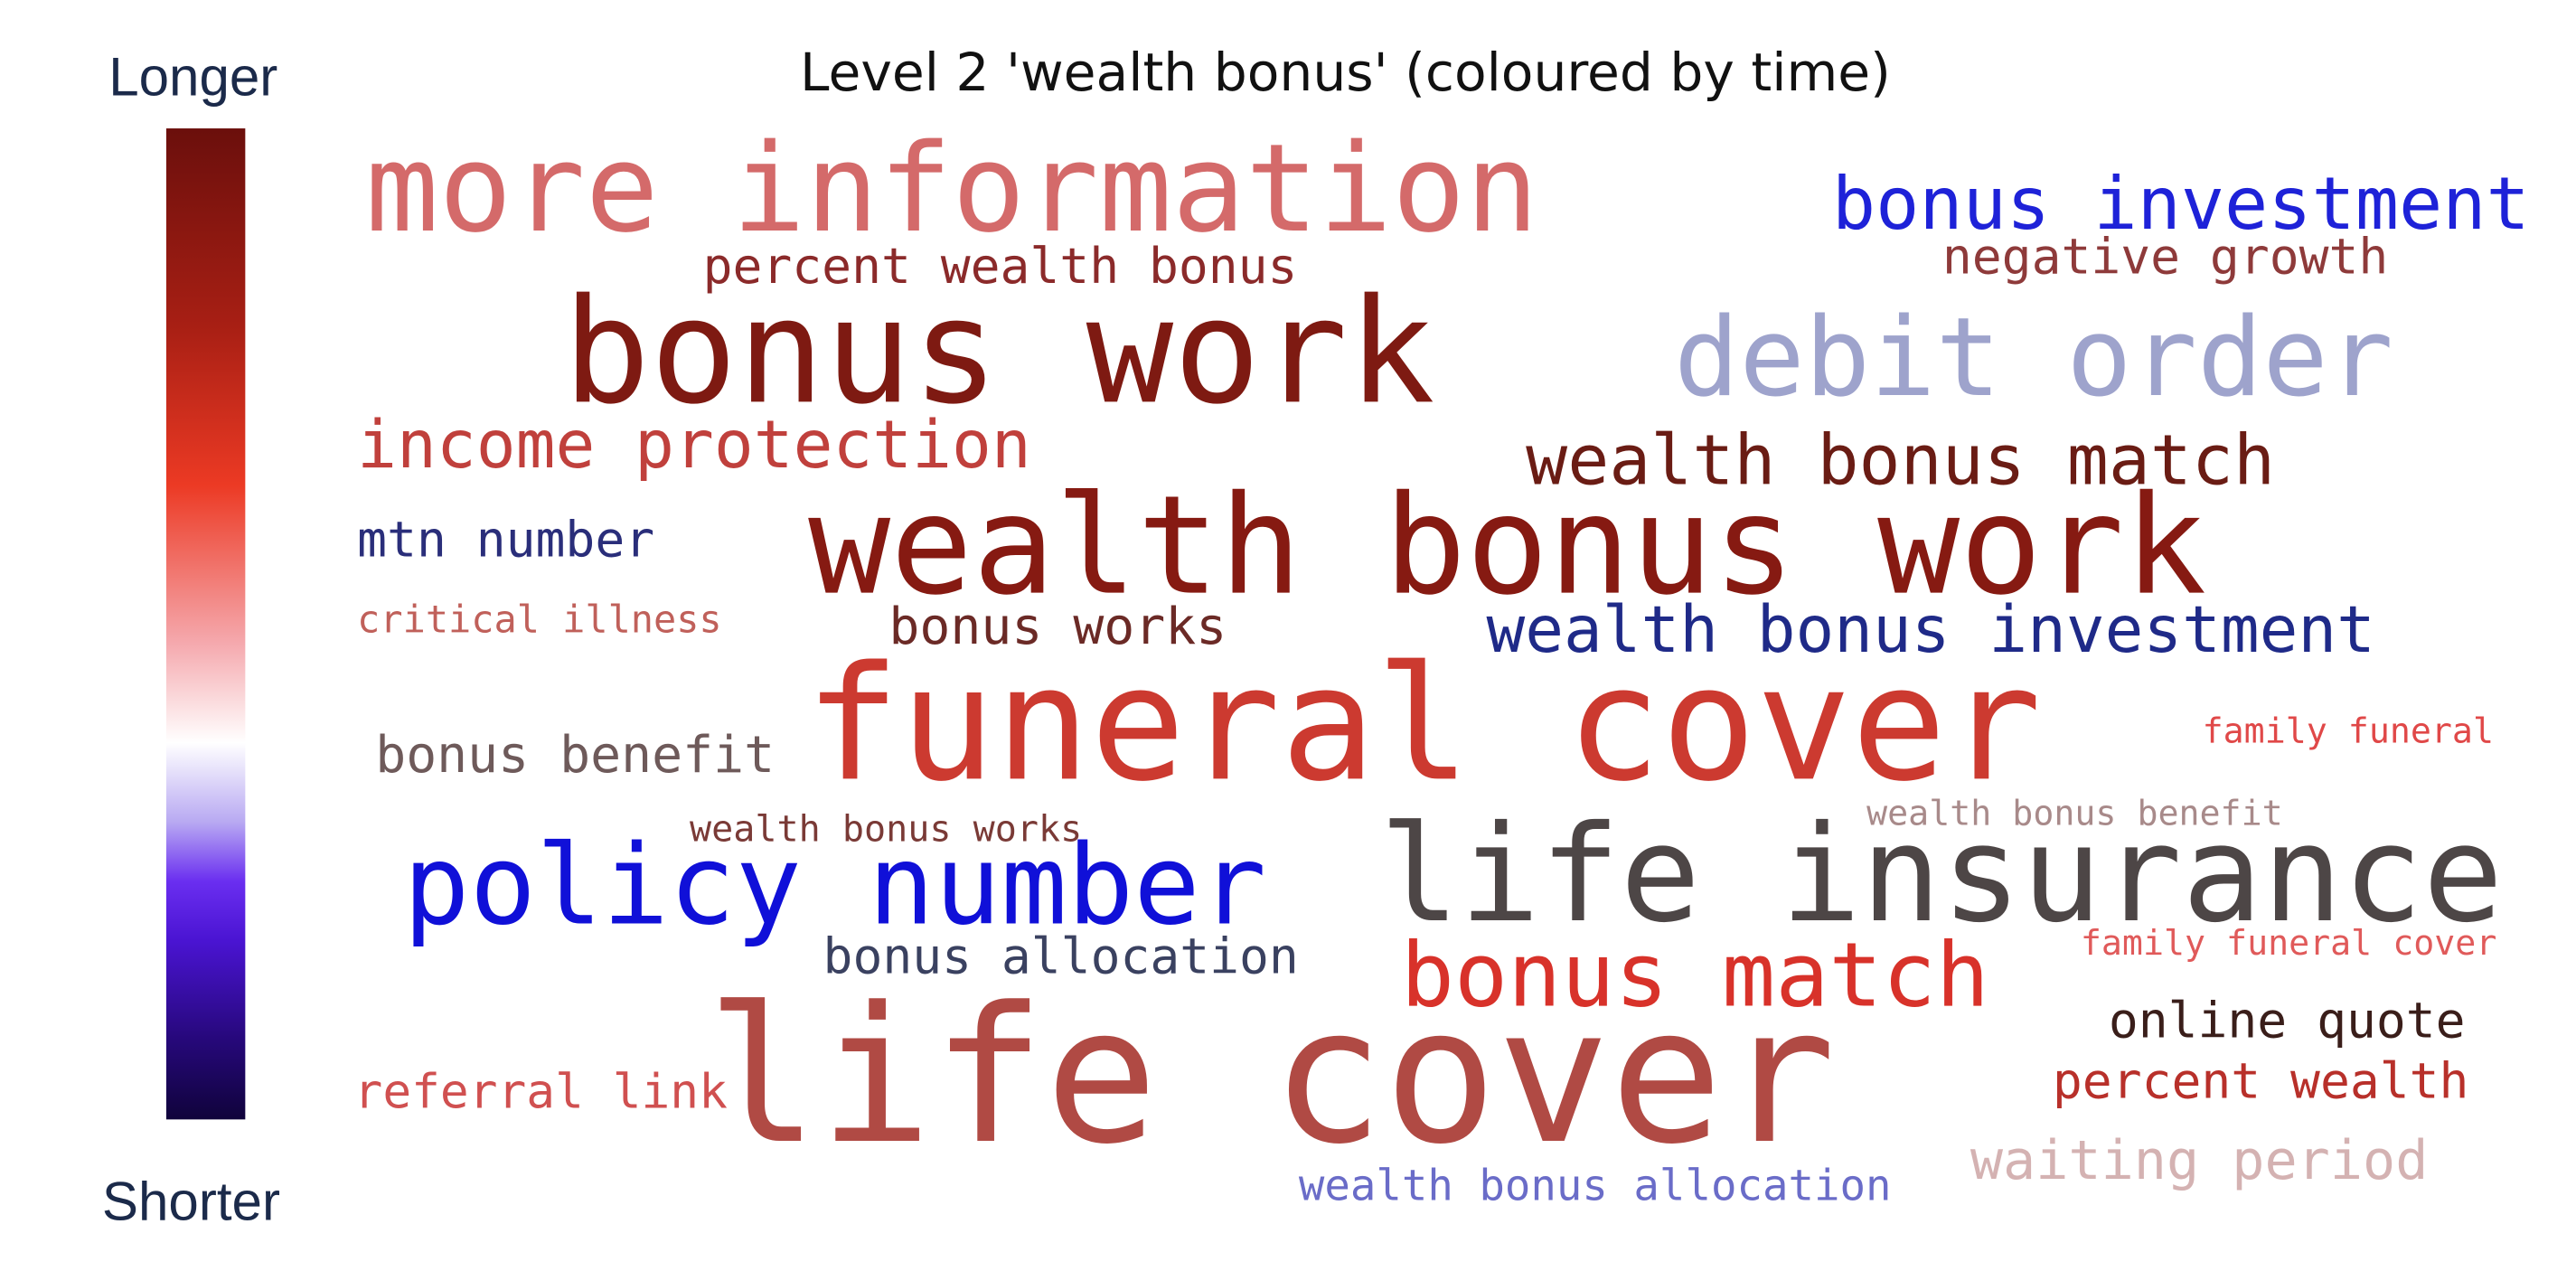 This screenshot has width=2576, height=1271. I want to click on word-cloud-term: bonus benefit, so click(575, 756).